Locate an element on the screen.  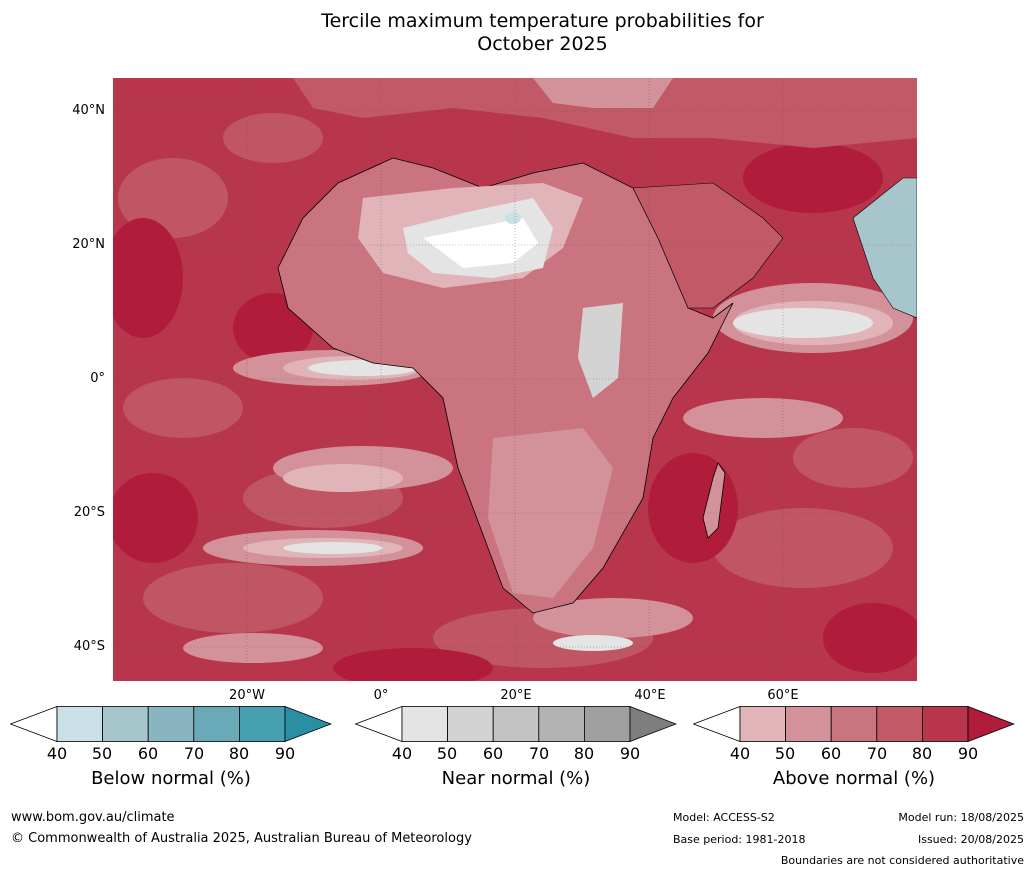
colorbar-below-normal is located at coordinates (171, 724).